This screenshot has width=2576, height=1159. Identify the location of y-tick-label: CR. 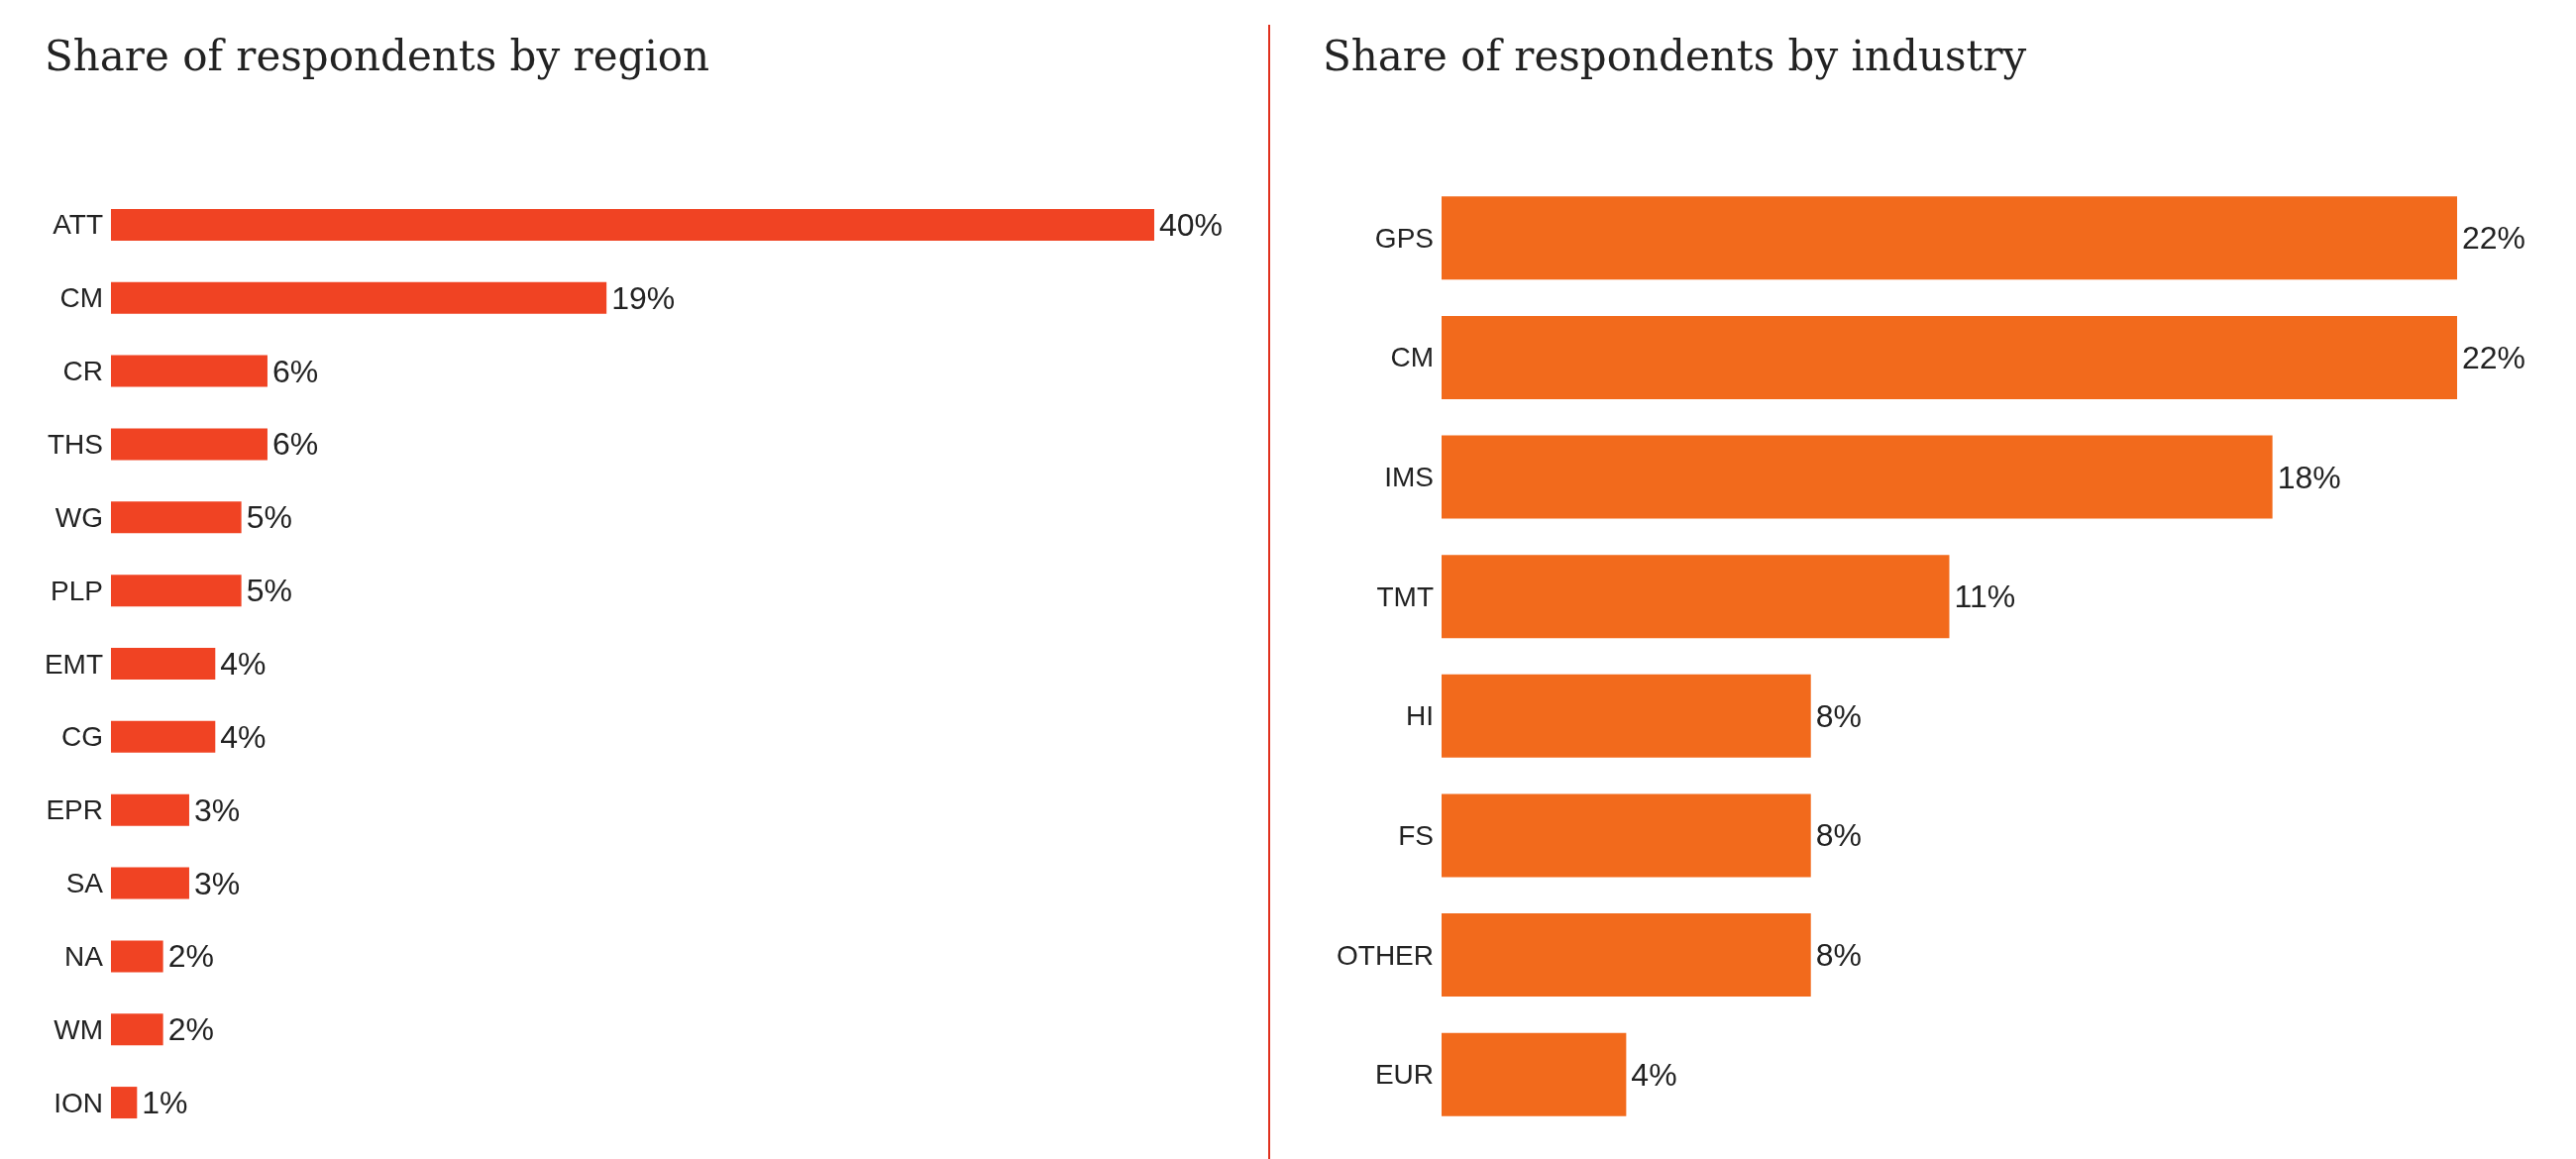
(82, 371).